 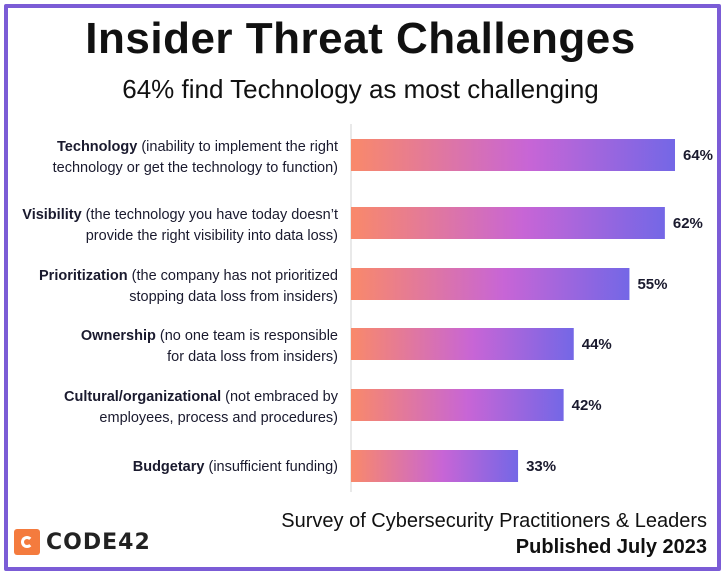 I want to click on chart-subtitle: 64% find Technology as most challenging, so click(x=360, y=89).